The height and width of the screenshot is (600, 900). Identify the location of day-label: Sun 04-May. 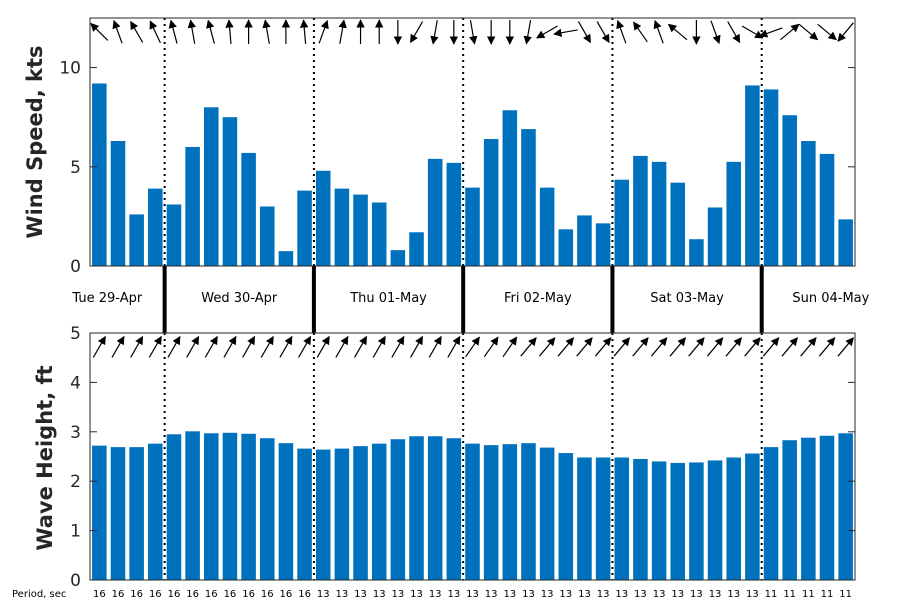
(830, 298).